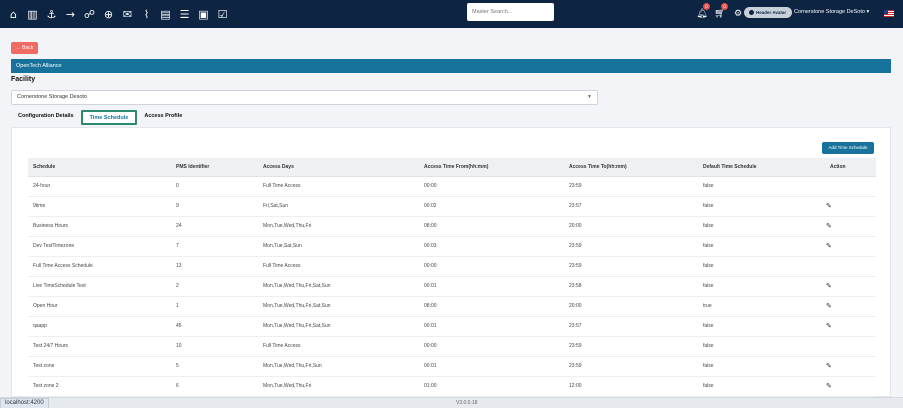 This screenshot has width=903, height=408. What do you see at coordinates (707, 306) in the screenshot?
I see `cell-default-time-schedule: true` at bounding box center [707, 306].